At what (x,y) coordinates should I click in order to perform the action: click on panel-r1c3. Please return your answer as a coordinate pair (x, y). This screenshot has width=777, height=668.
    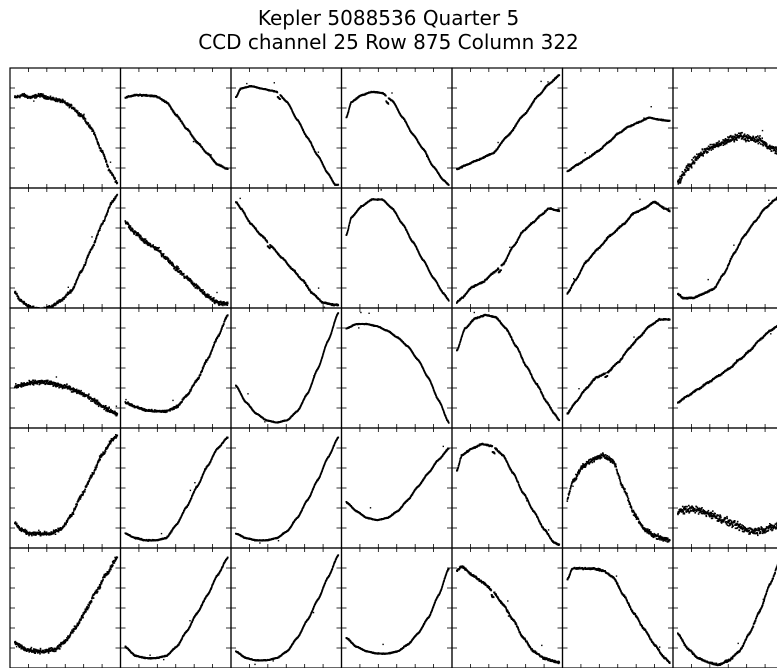
    Looking at the image, I should click on (286, 128).